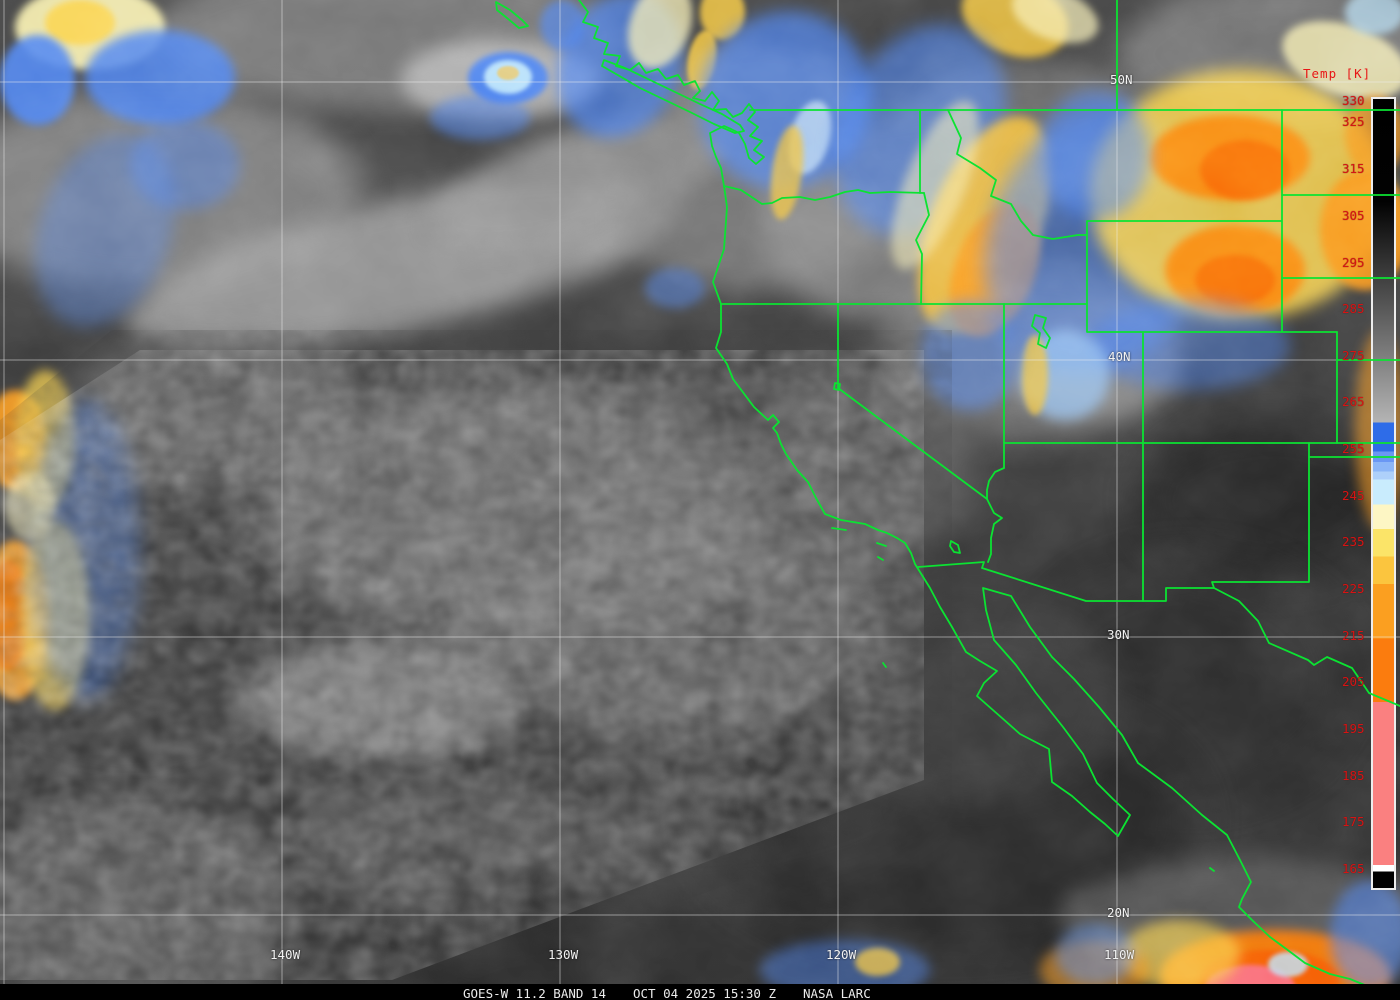 Image resolution: width=1400 pixels, height=1000 pixels. Describe the element at coordinates (1212, 221) in the screenshot. I see `border-wyoming` at that location.